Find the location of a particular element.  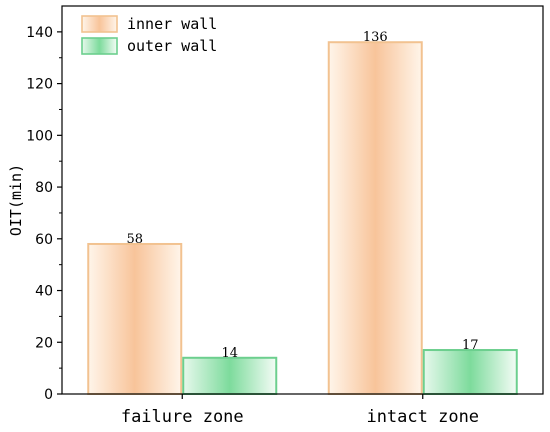

y-tick-label: 60 is located at coordinates (44, 240).